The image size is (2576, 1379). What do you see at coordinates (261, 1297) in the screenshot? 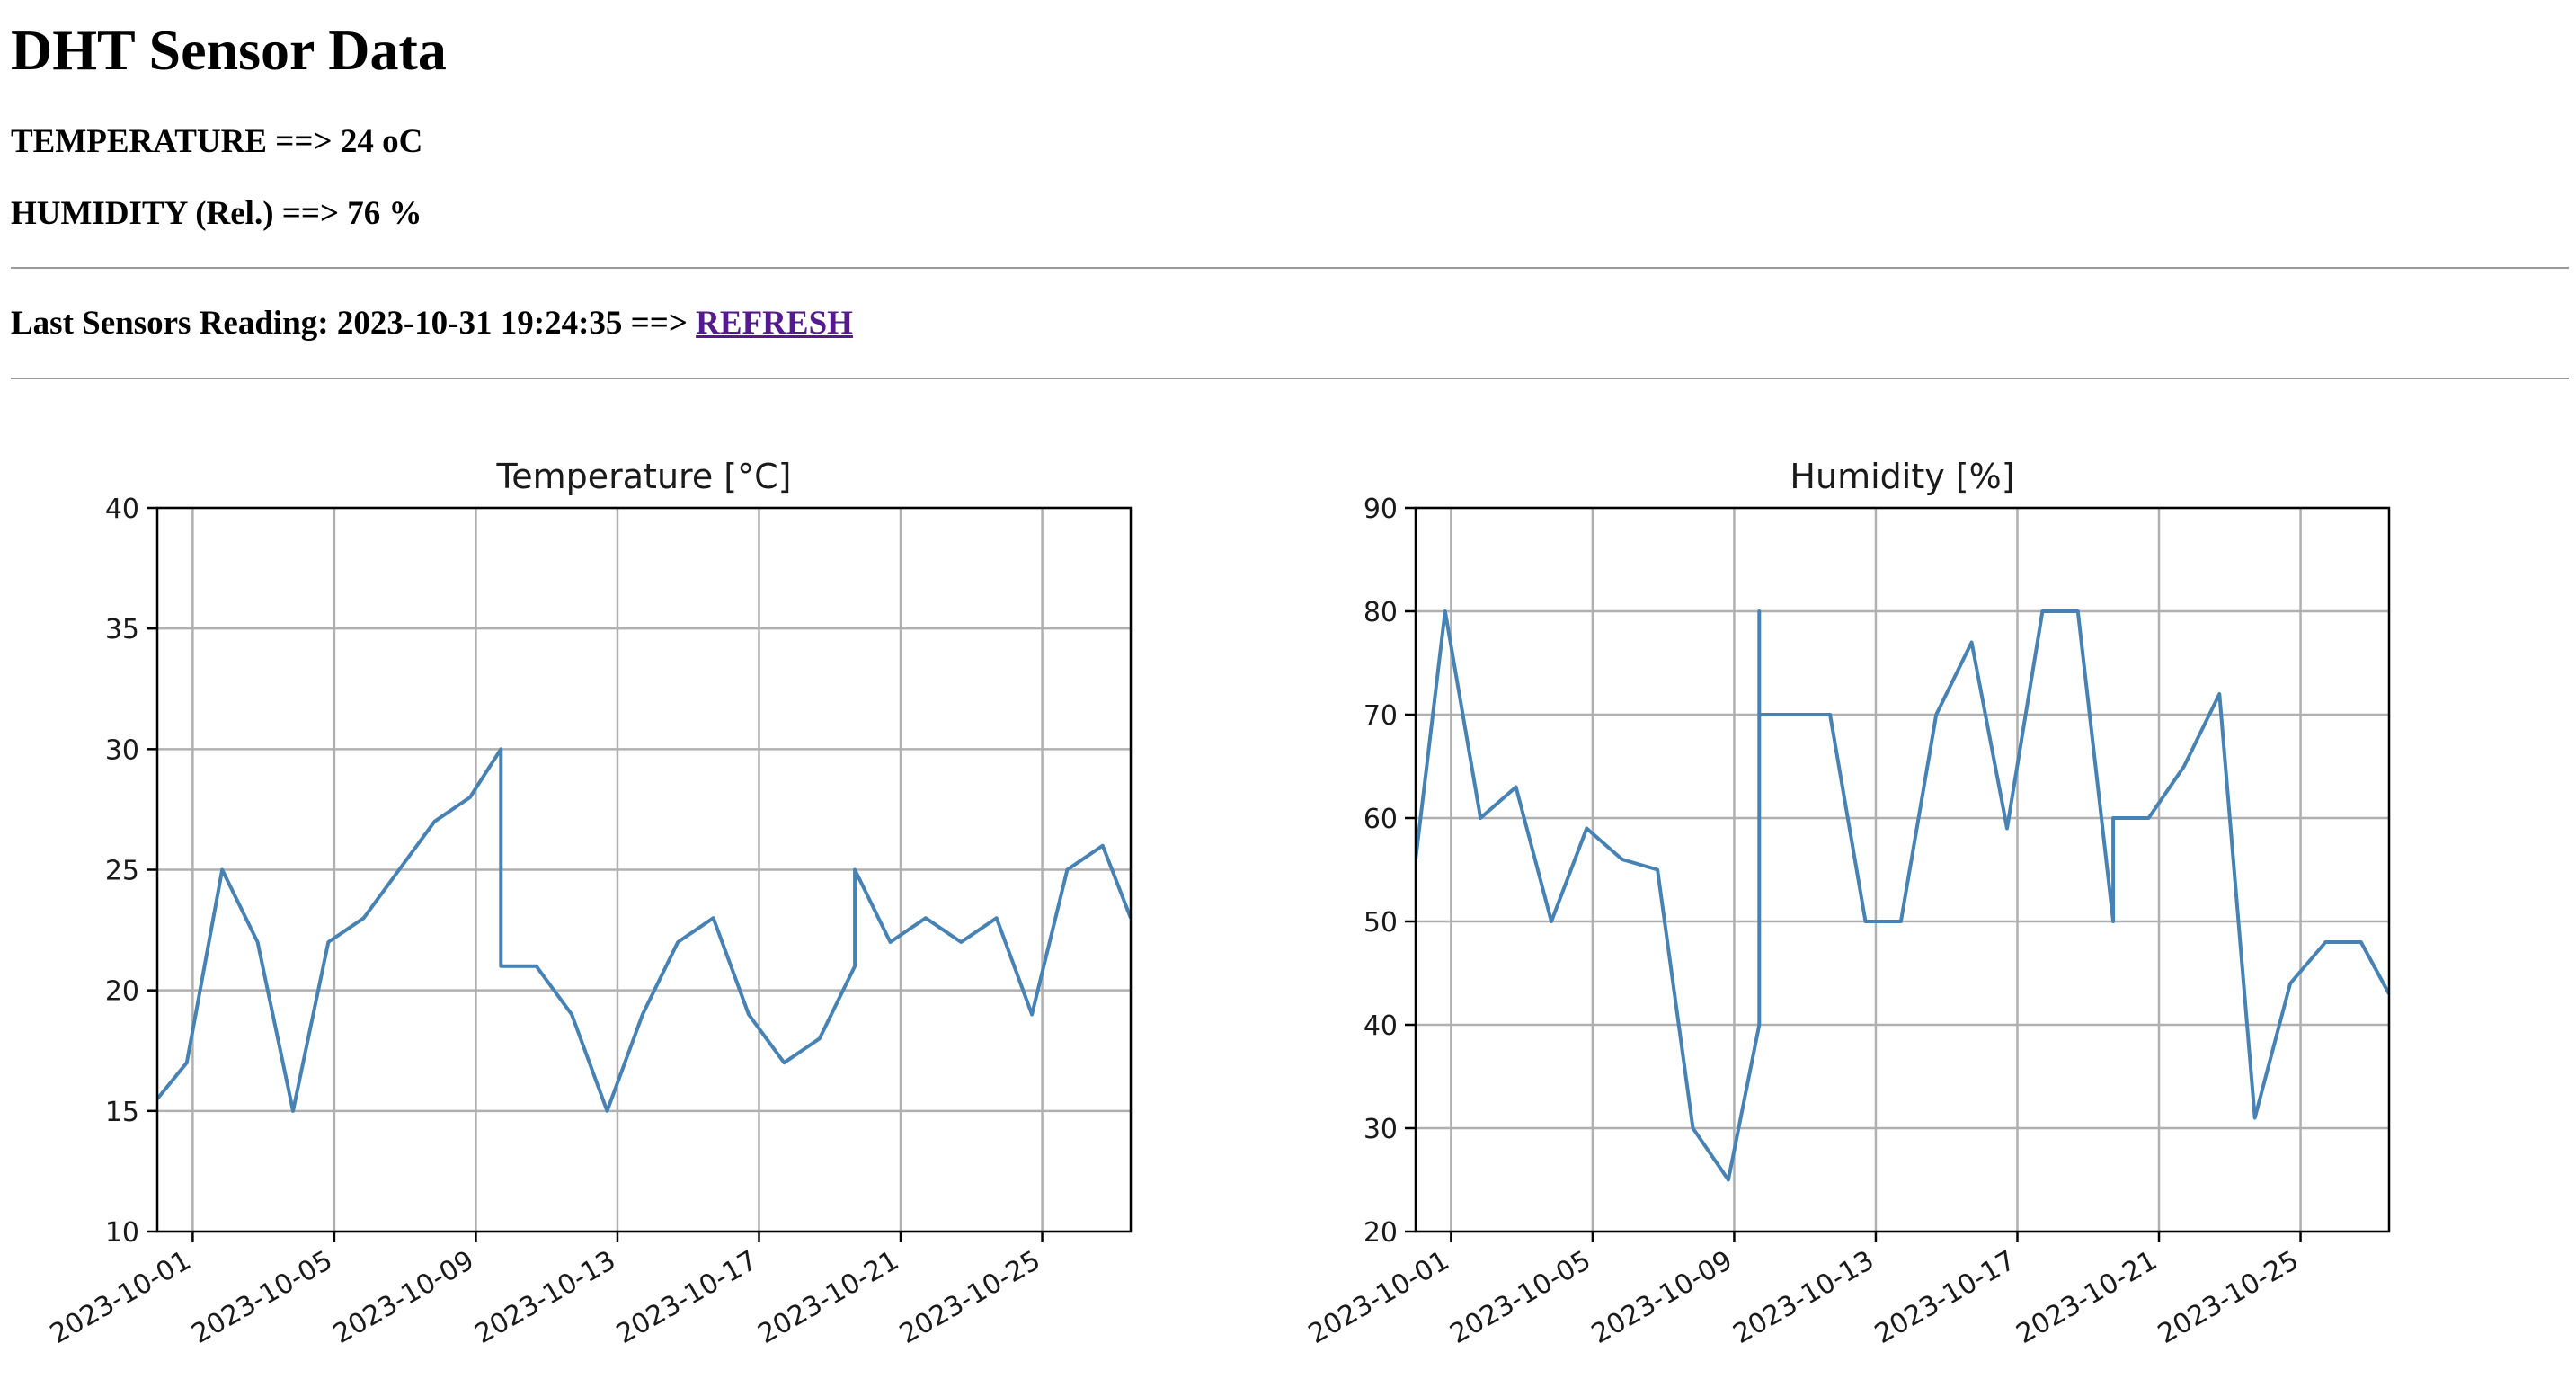
I see `temperature-x-tick-label: 2023-10-05` at bounding box center [261, 1297].